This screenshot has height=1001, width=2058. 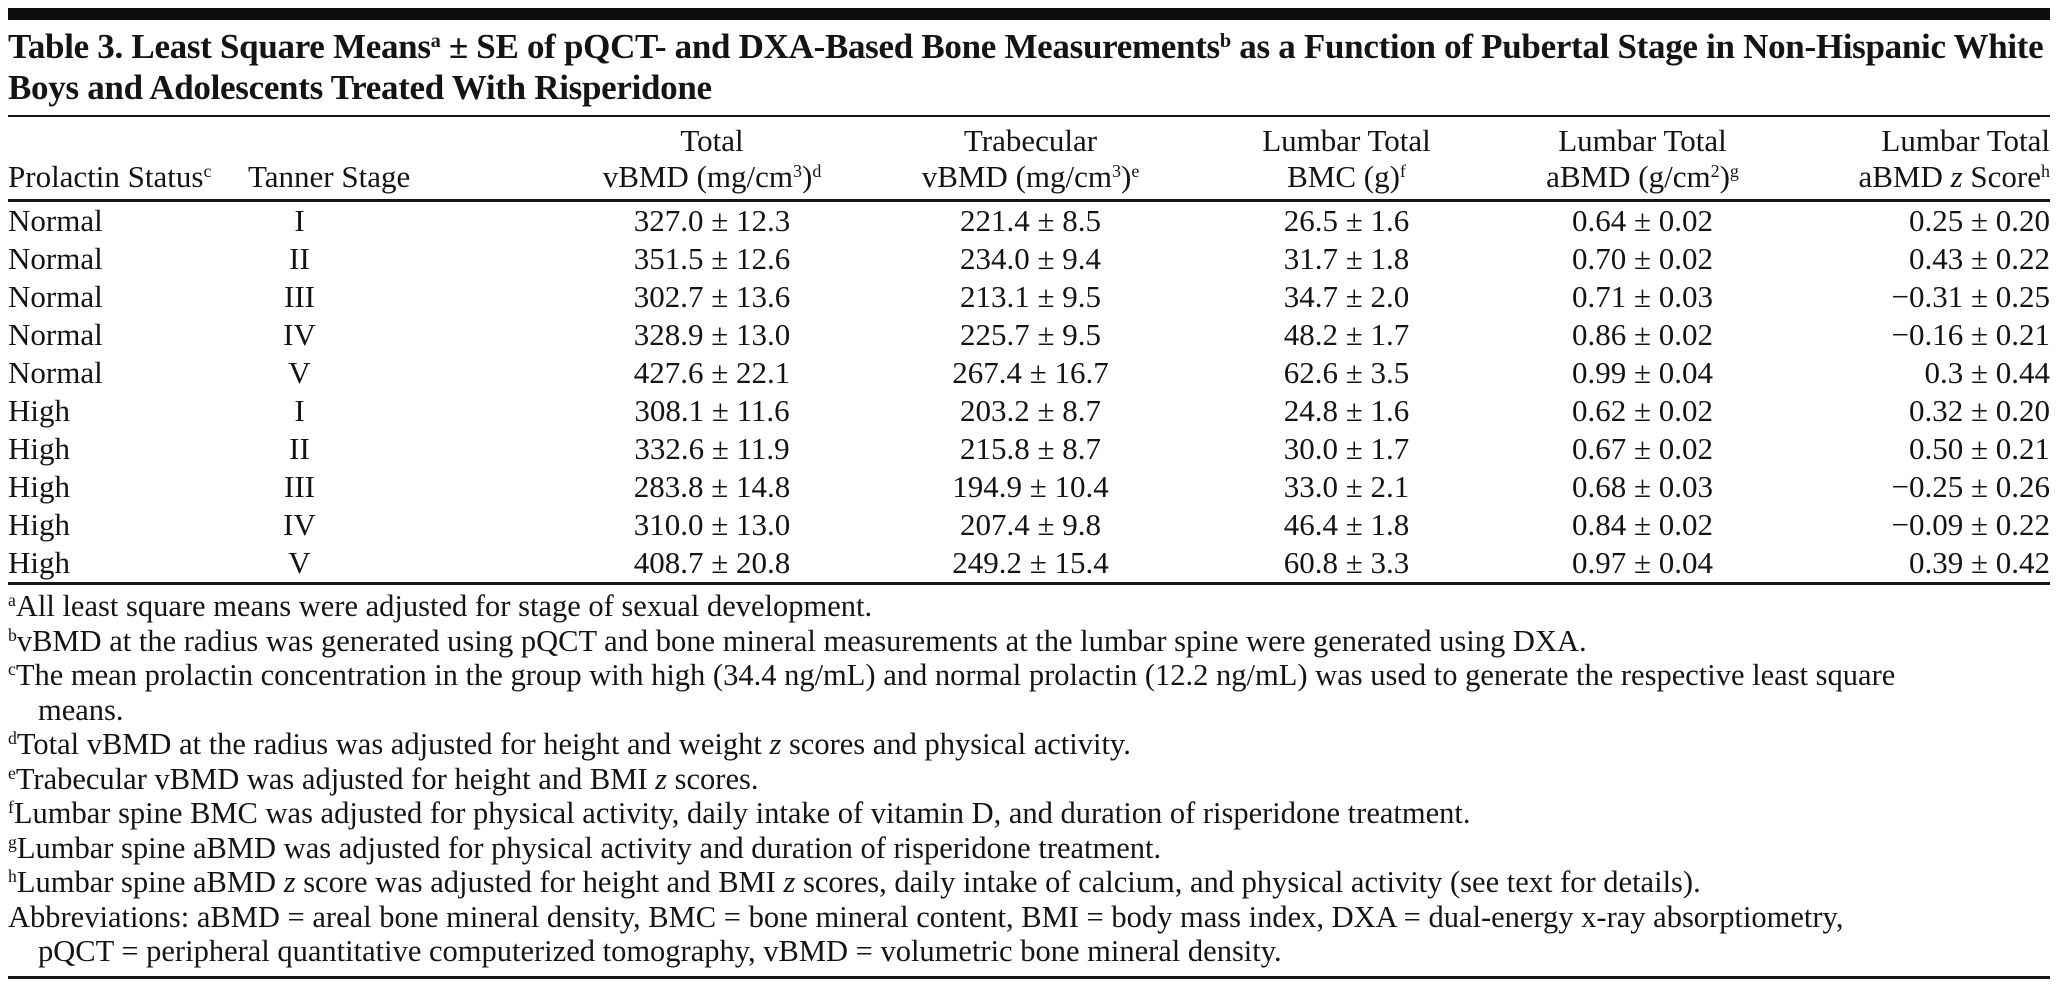 I want to click on cell-lumbar-abmd: 0.97 ± 0.04, so click(x=1642, y=564).